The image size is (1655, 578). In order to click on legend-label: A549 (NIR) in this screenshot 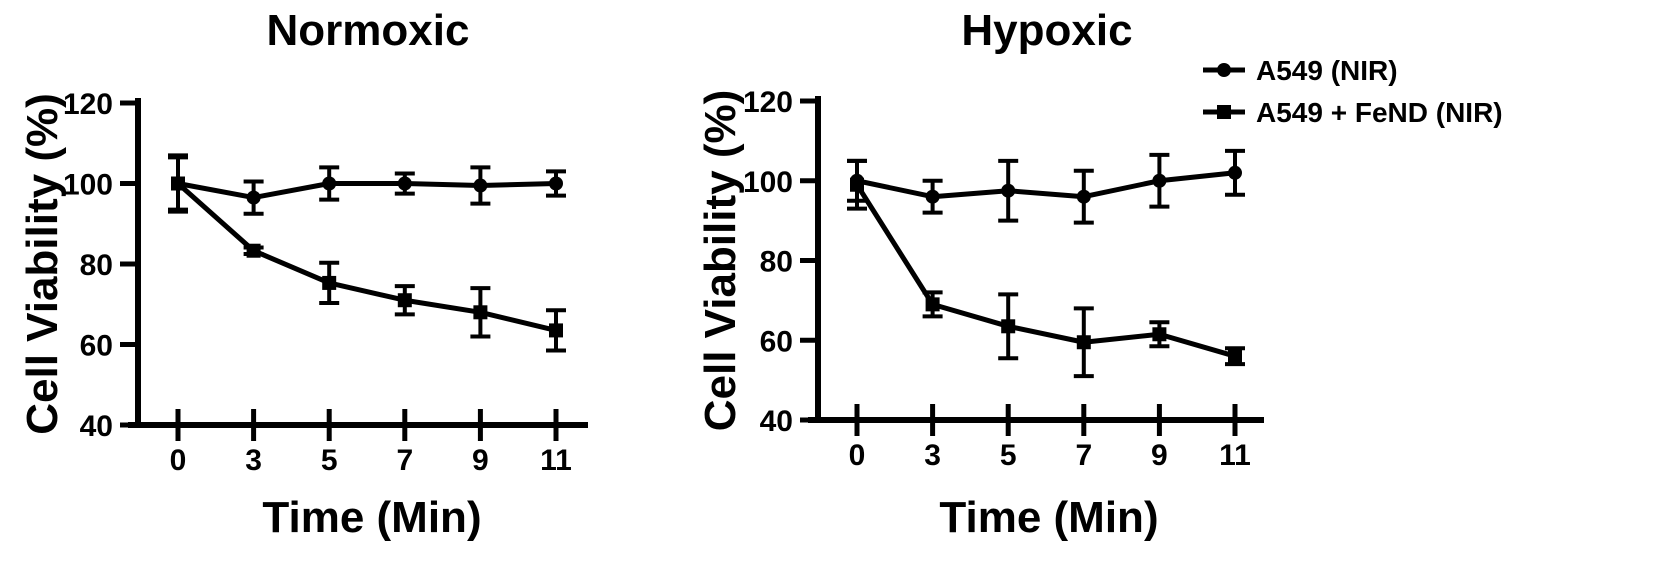, I will do `click(1327, 70)`.